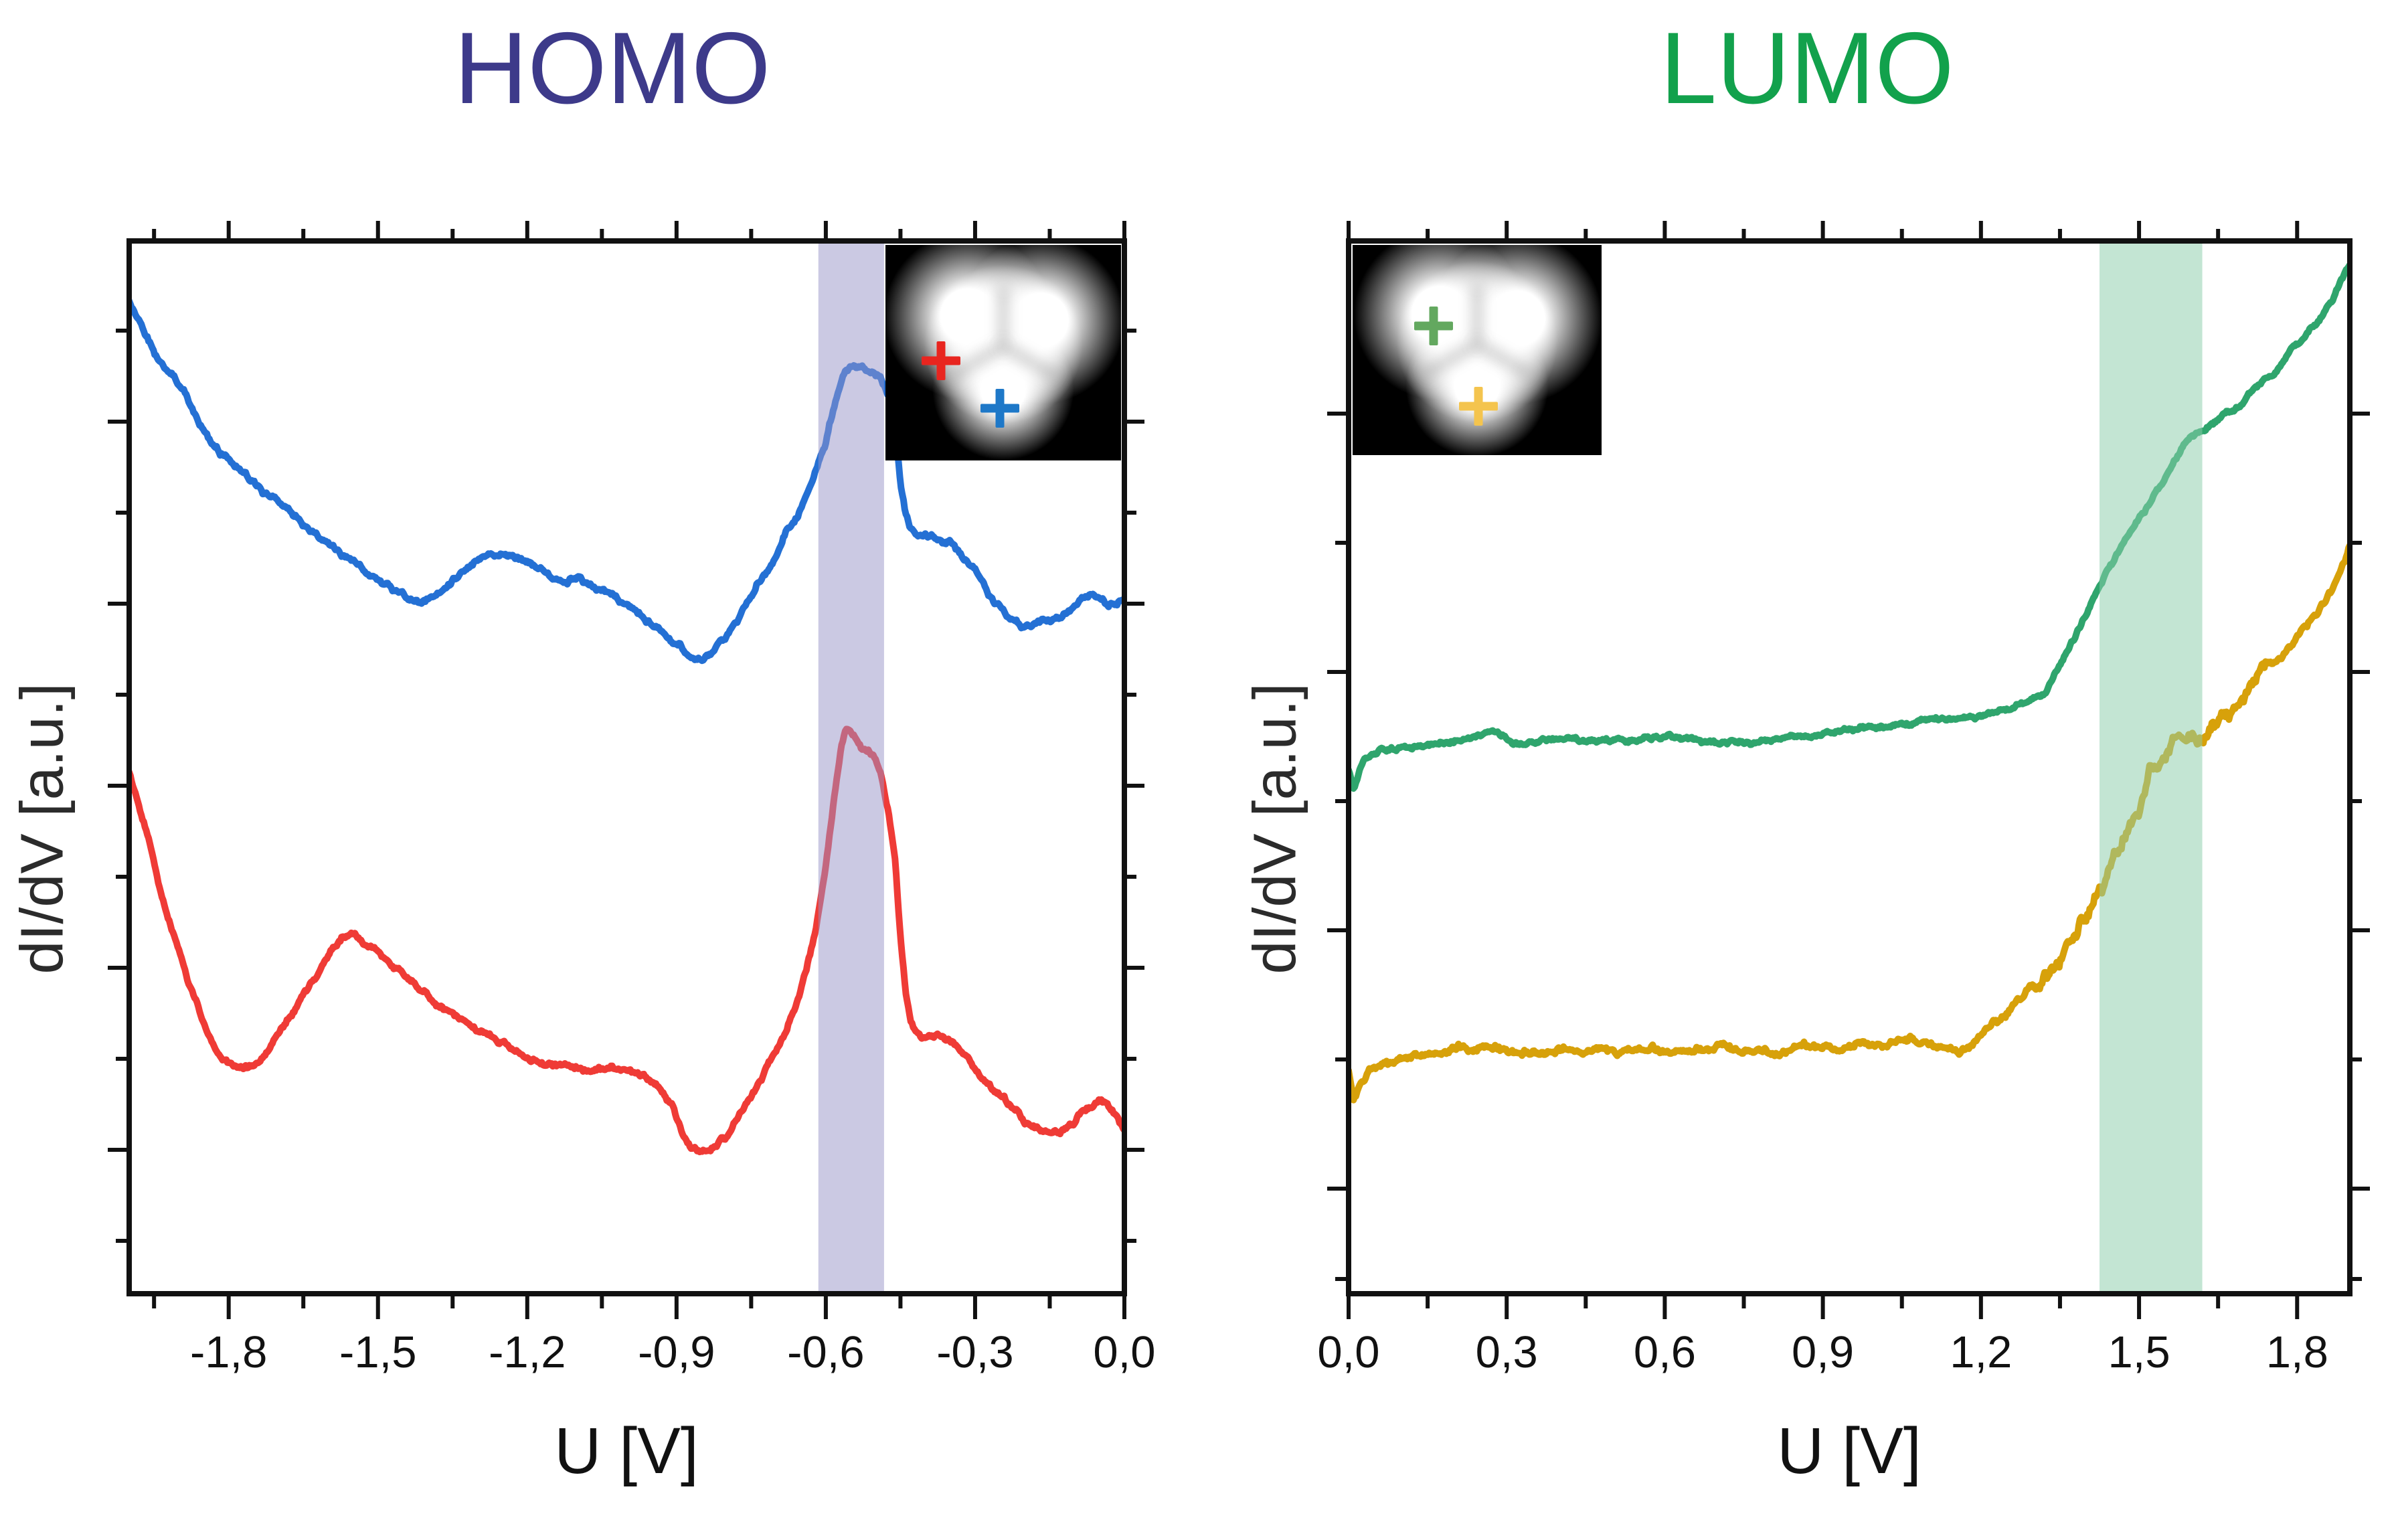 The width and height of the screenshot is (2394, 1540). What do you see at coordinates (377, 1352) in the screenshot?
I see `homo-x-tick-label: -1,5` at bounding box center [377, 1352].